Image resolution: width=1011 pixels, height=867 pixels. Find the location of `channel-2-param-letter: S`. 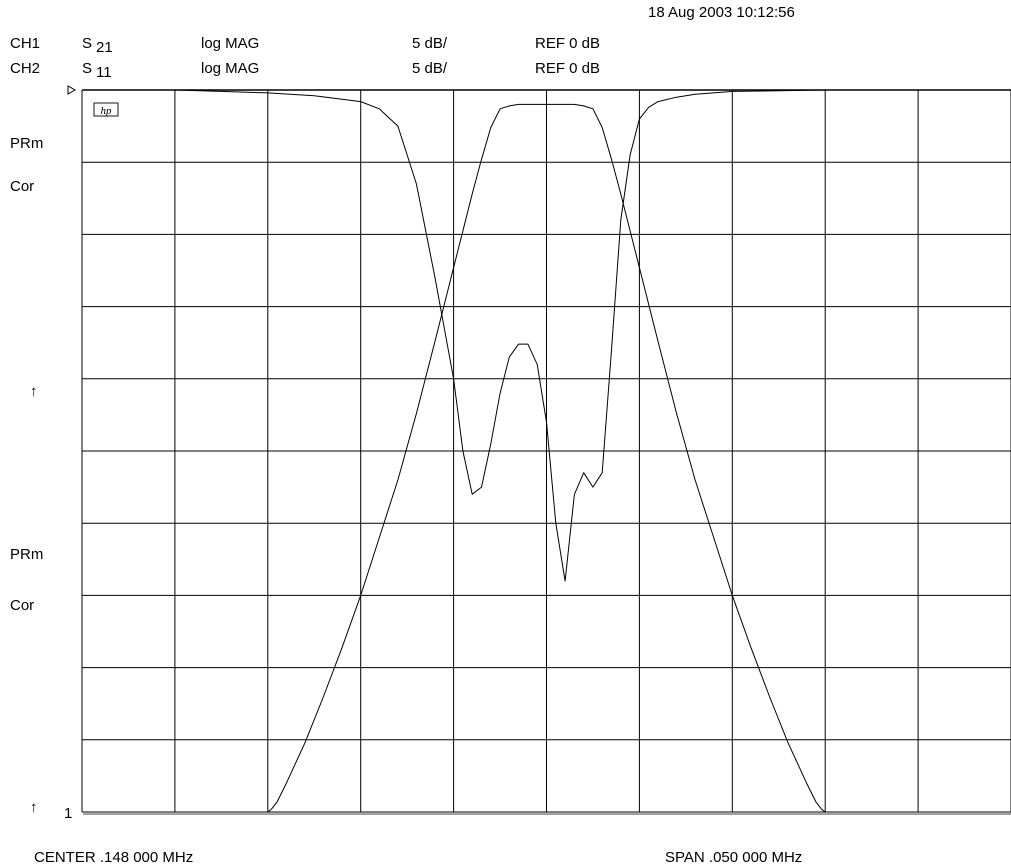

channel-2-param-letter: S is located at coordinates (87, 68).